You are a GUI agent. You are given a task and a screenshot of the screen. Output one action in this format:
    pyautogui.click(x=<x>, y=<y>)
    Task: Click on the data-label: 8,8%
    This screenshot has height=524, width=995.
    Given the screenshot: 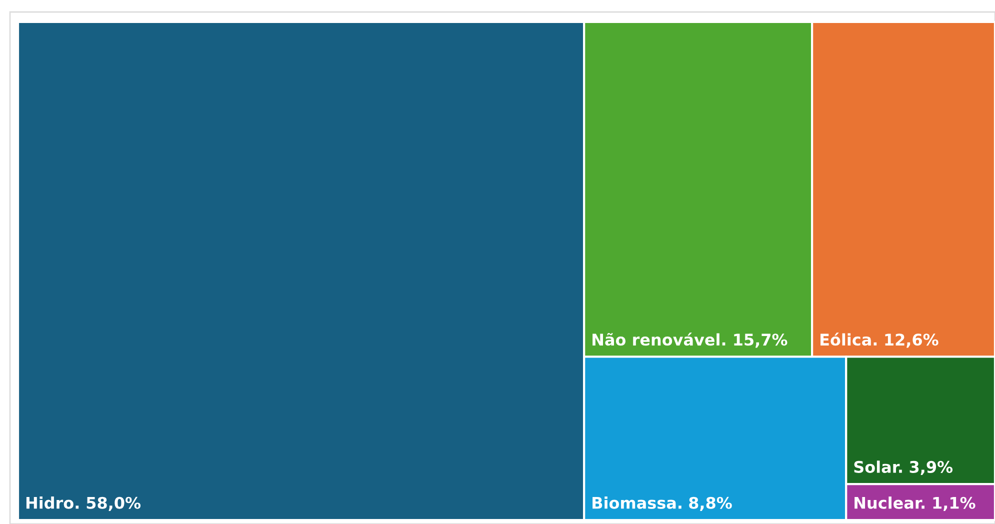 What is the action you would take?
    pyautogui.click(x=710, y=503)
    